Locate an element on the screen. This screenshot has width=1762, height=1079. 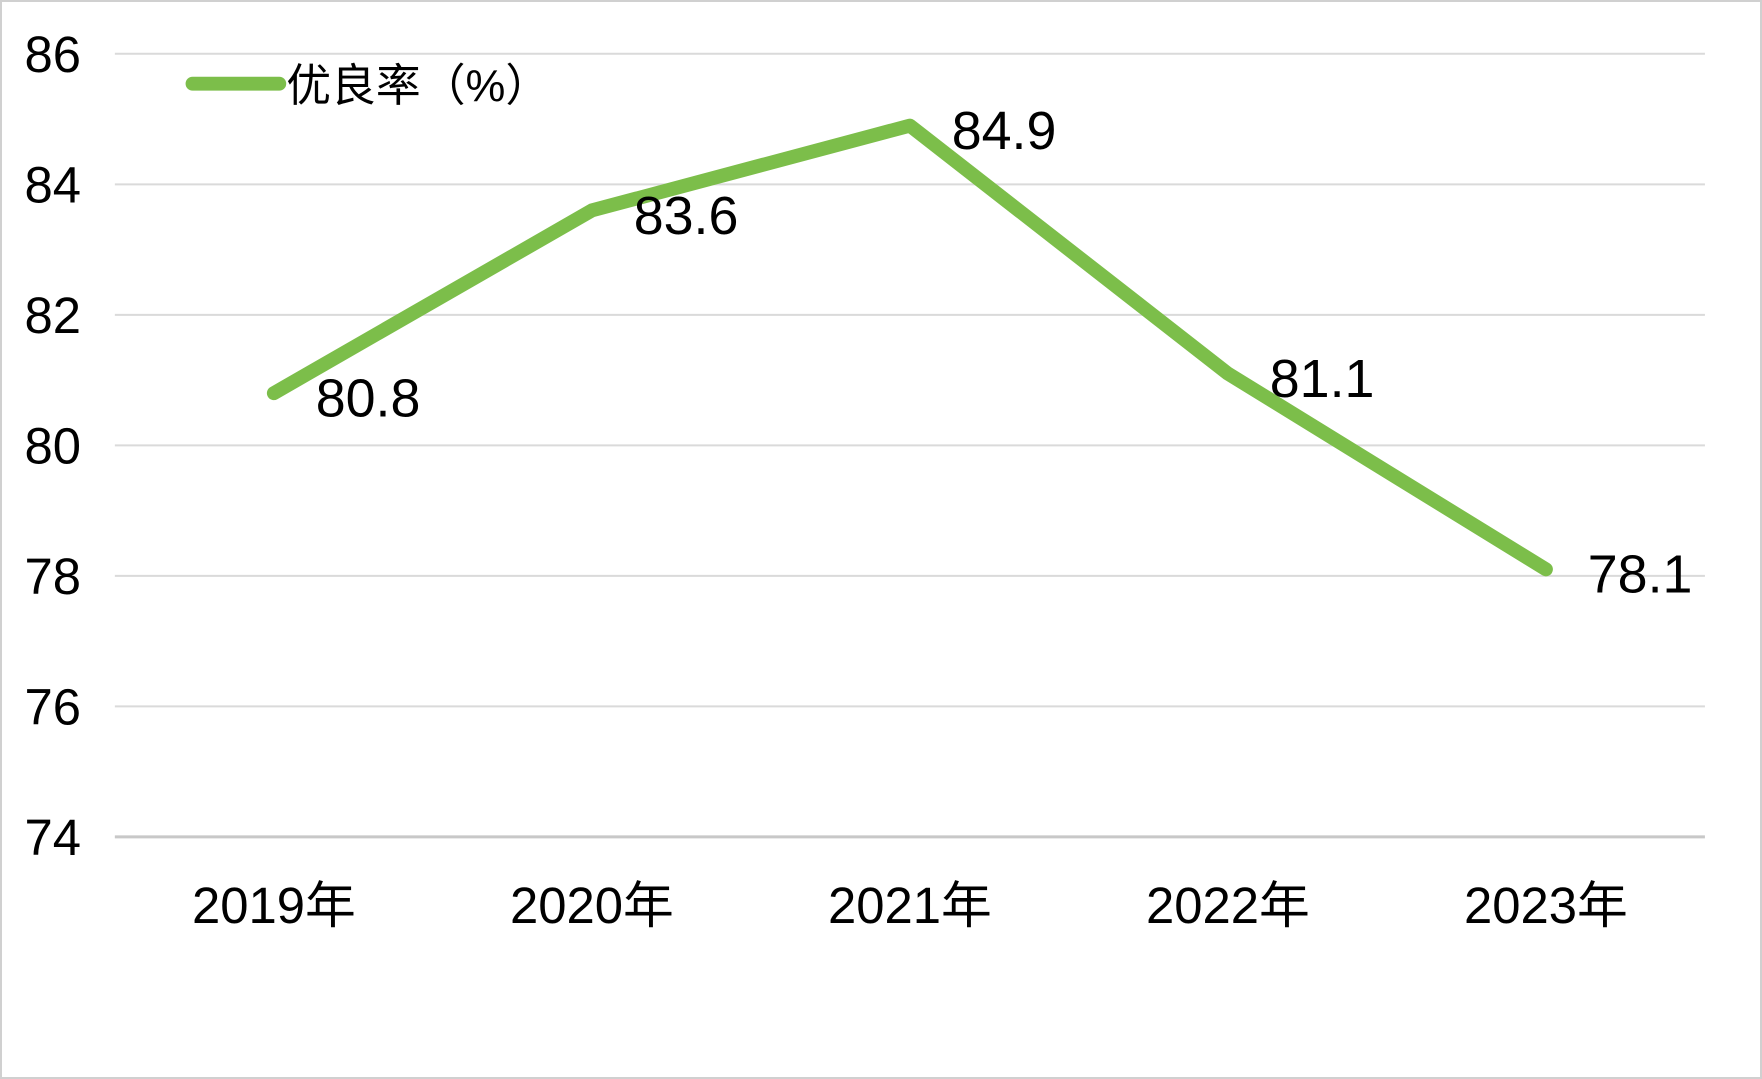
y-axis-tick-labels: 74 76 78 80 82 84 86 is located at coordinates (52, 446).